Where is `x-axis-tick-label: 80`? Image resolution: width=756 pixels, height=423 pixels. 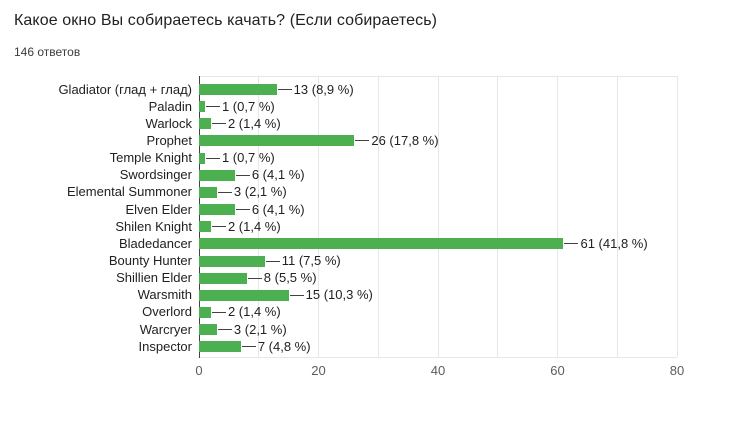 x-axis-tick-label: 80 is located at coordinates (677, 370).